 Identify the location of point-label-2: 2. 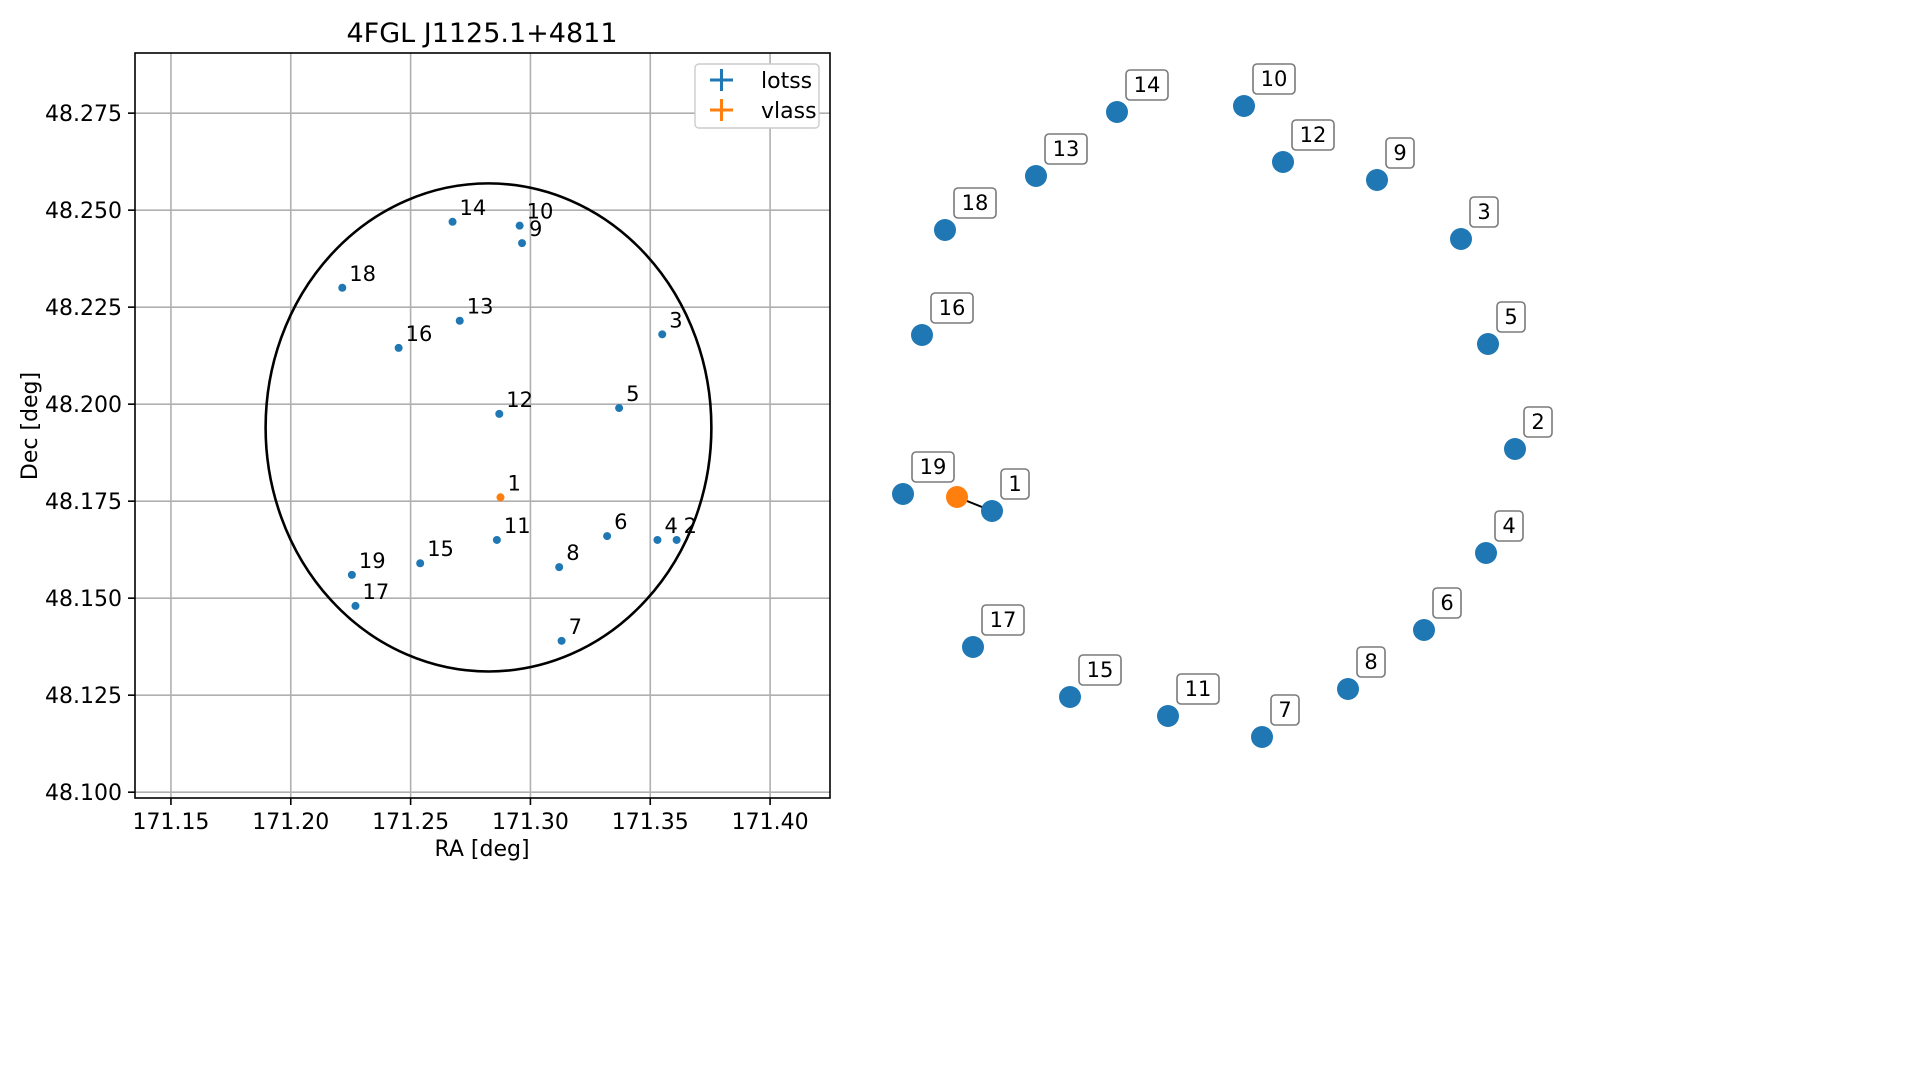
(690, 526).